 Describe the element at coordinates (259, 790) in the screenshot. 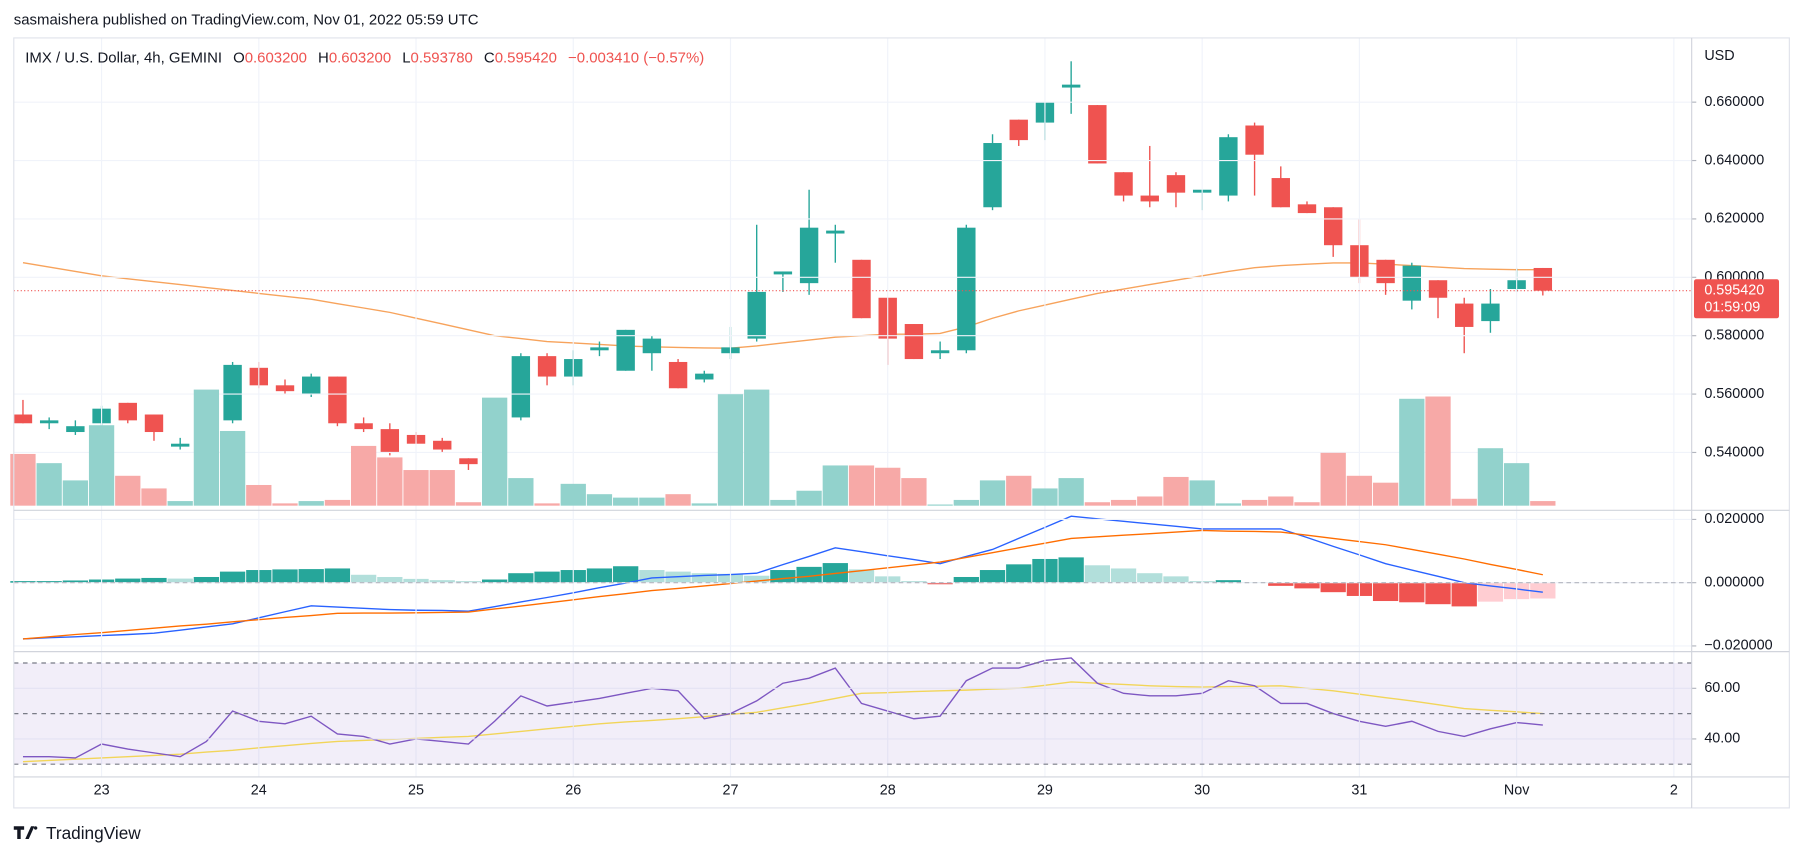

I see `x-tick-label: 24` at that location.